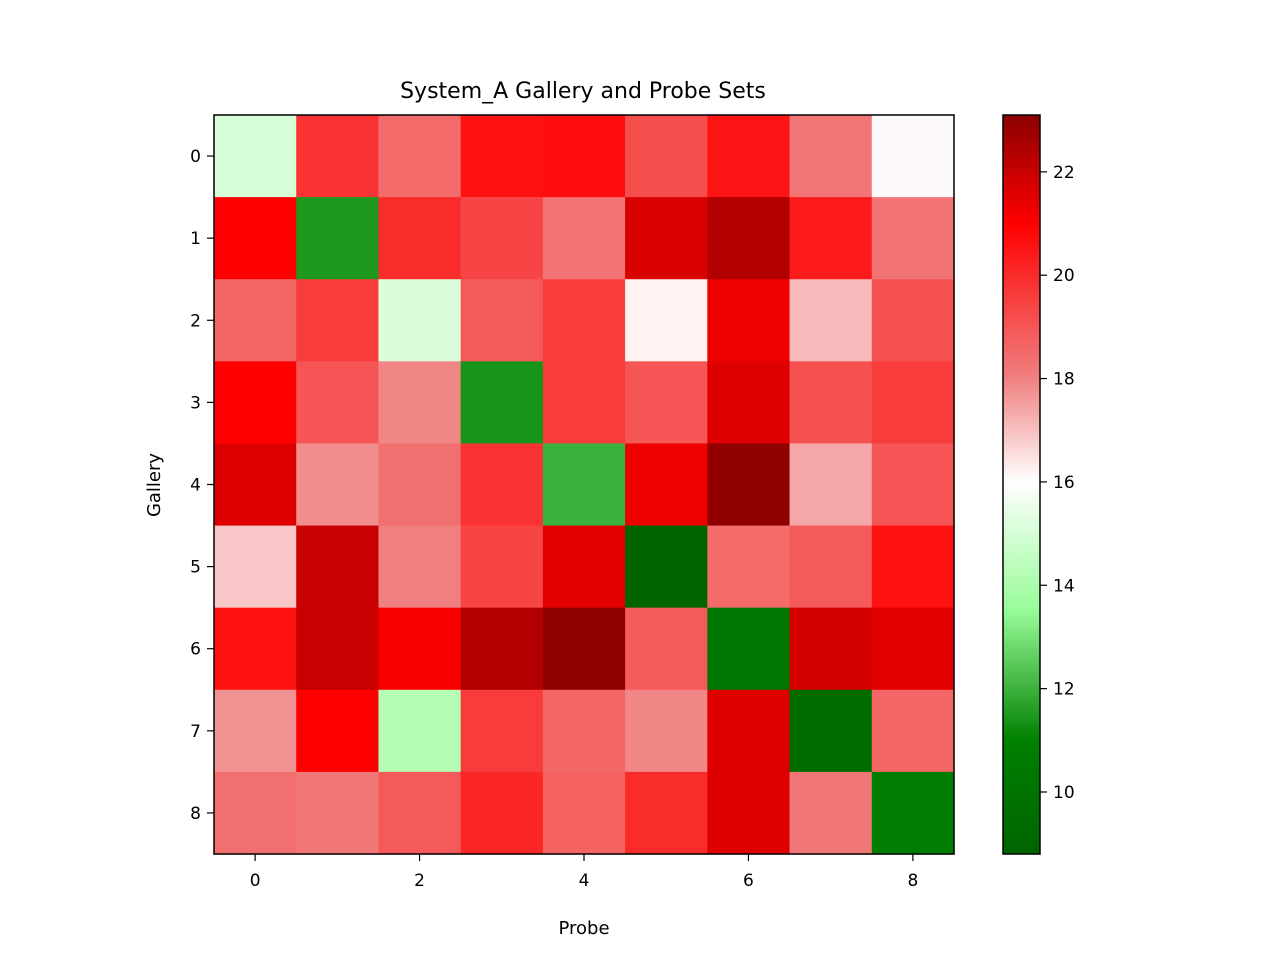  What do you see at coordinates (1064, 586) in the screenshot?
I see `colorbar-tick-label: 14` at bounding box center [1064, 586].